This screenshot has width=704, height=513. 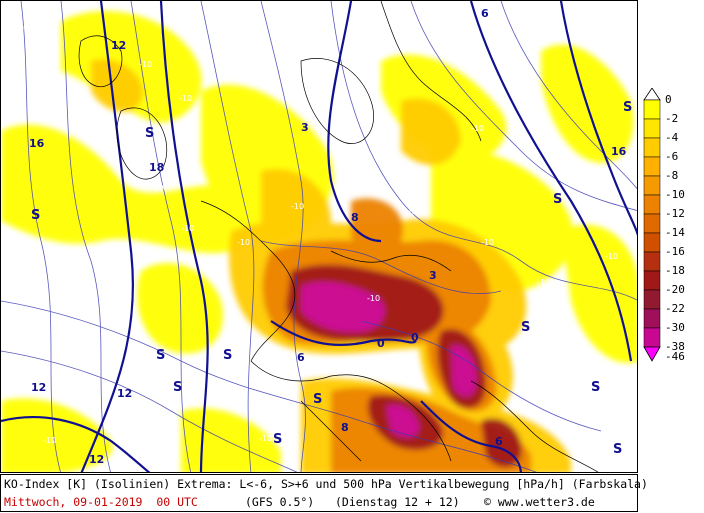 I want to click on legend-label: -12, so click(x=675, y=213).